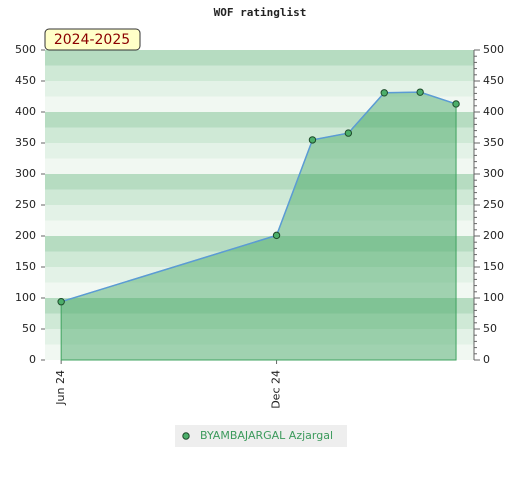 This screenshot has width=520, height=480. What do you see at coordinates (260, 12) in the screenshot?
I see `chart-title: WOF ratinglist` at bounding box center [260, 12].